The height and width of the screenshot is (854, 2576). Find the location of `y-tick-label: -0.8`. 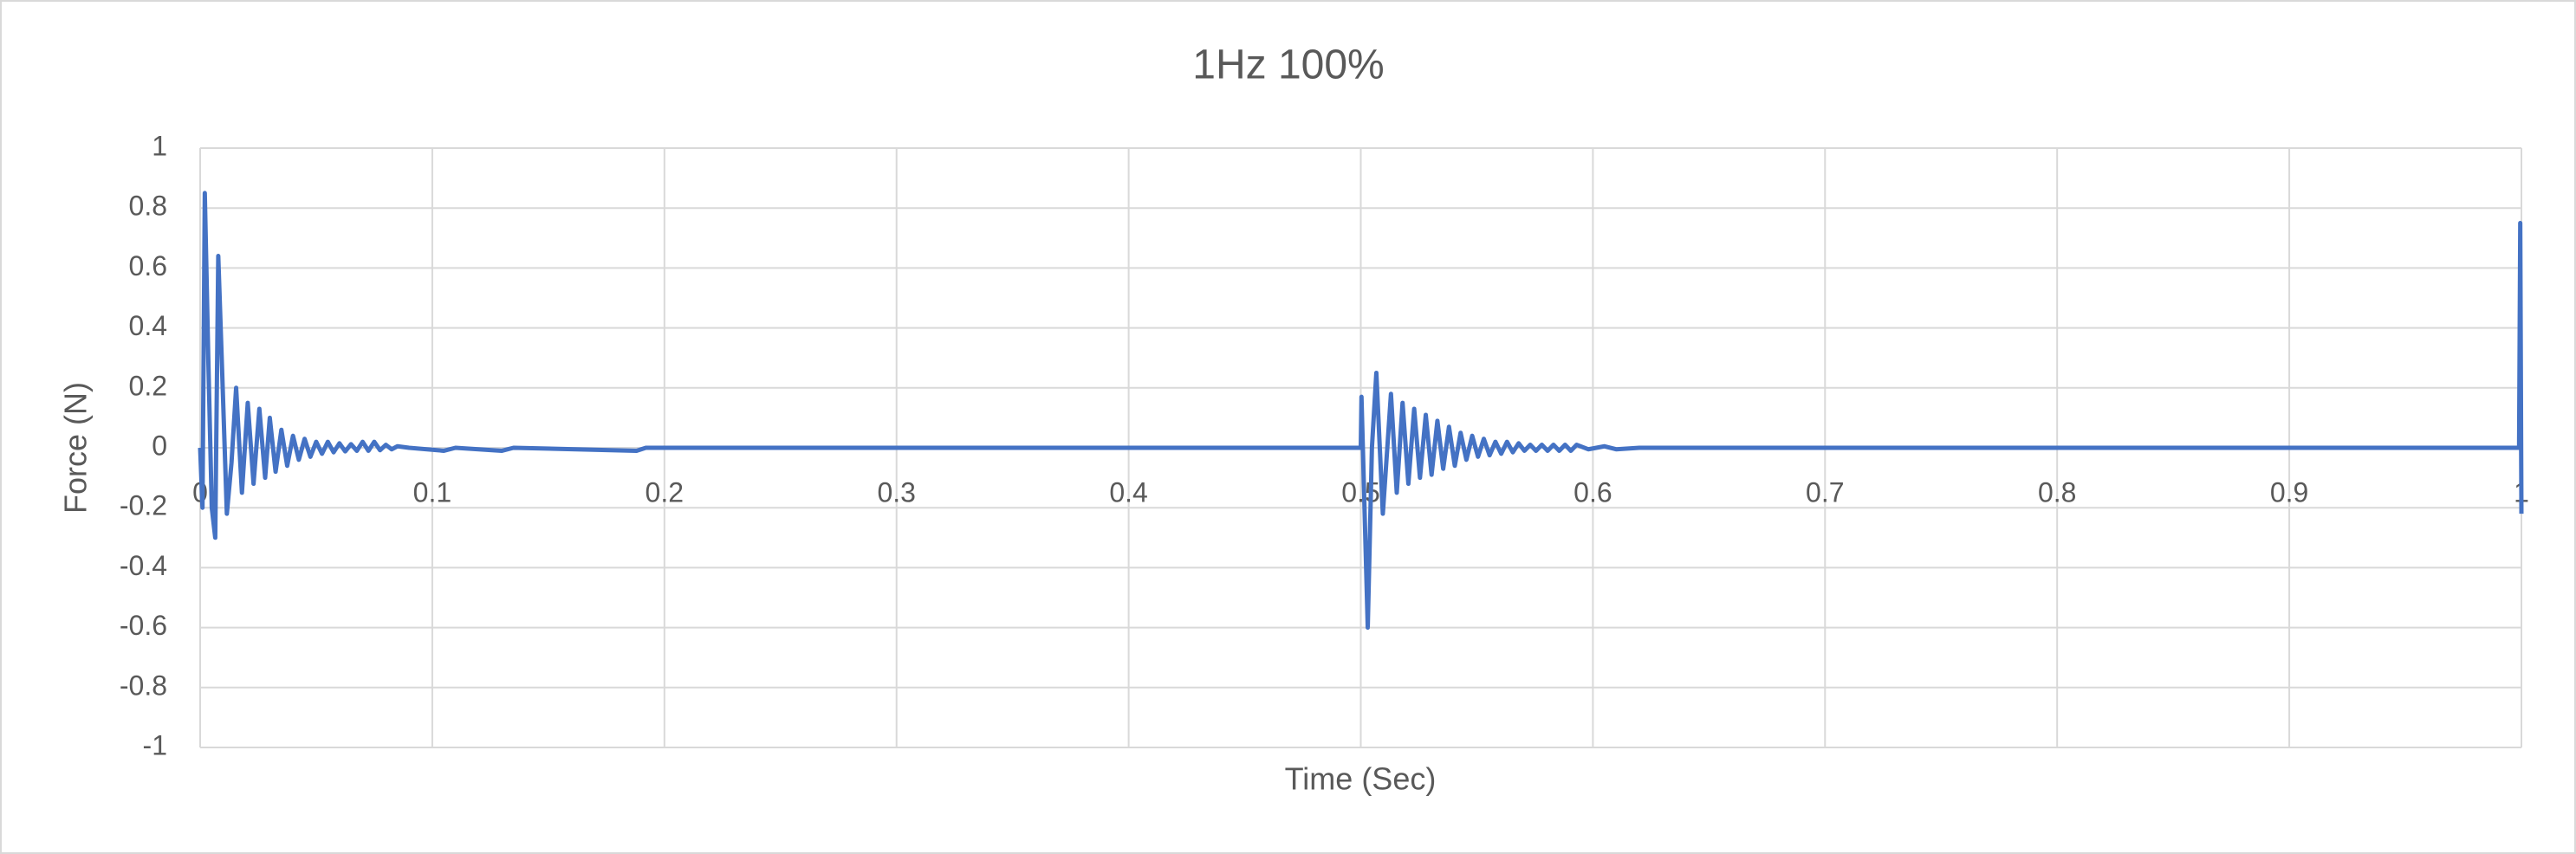

y-tick-label: -0.8 is located at coordinates (143, 685).